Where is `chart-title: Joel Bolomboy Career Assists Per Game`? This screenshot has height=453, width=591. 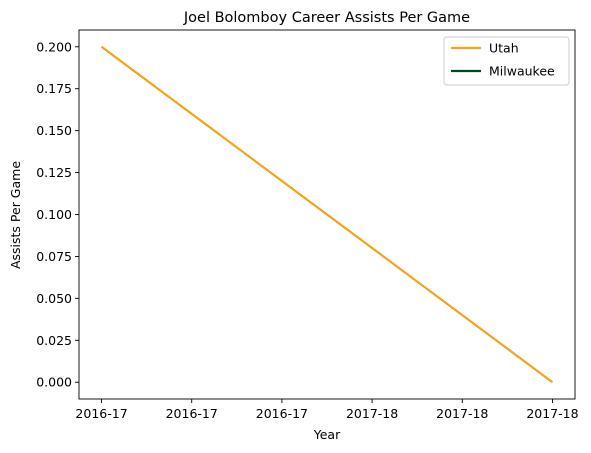 chart-title: Joel Bolomboy Career Assists Per Game is located at coordinates (326, 18).